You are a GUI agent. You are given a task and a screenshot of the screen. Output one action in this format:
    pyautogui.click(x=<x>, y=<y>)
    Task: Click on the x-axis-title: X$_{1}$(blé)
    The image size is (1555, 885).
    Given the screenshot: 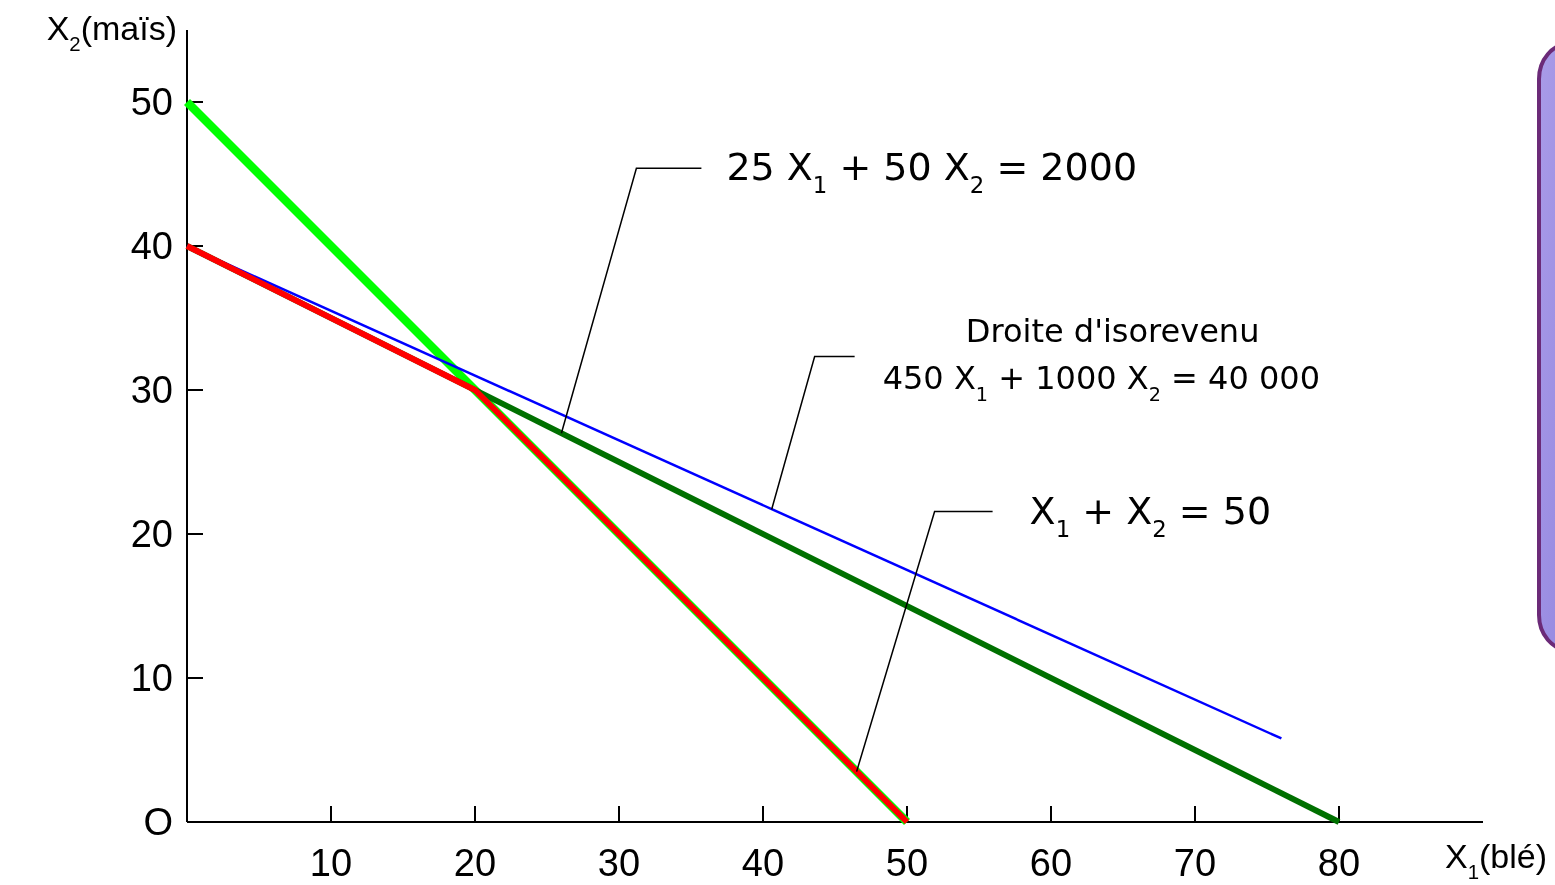 What is the action you would take?
    pyautogui.click(x=1495, y=860)
    